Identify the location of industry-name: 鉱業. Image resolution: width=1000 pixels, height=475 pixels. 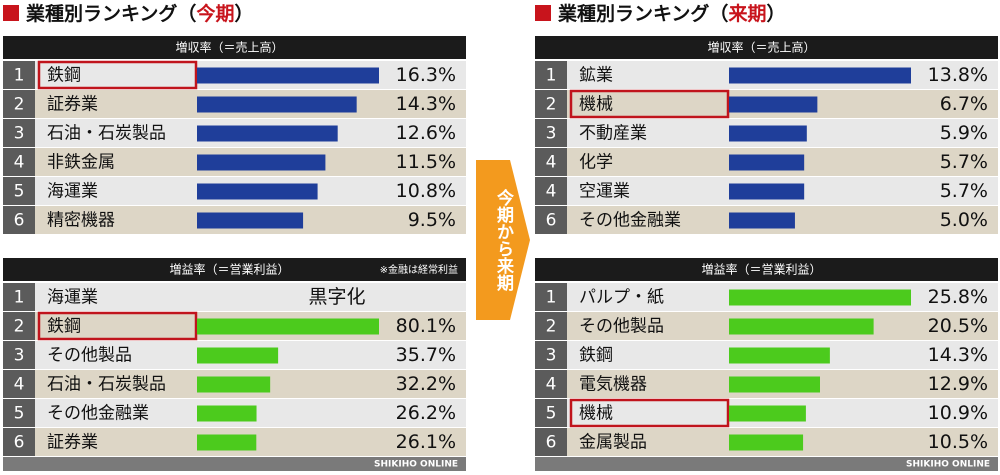
(596, 76).